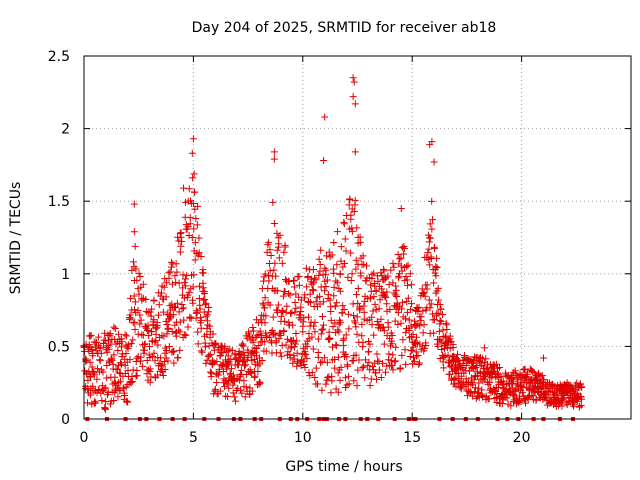  What do you see at coordinates (522, 438) in the screenshot?
I see `x-tick-label: 20` at bounding box center [522, 438].